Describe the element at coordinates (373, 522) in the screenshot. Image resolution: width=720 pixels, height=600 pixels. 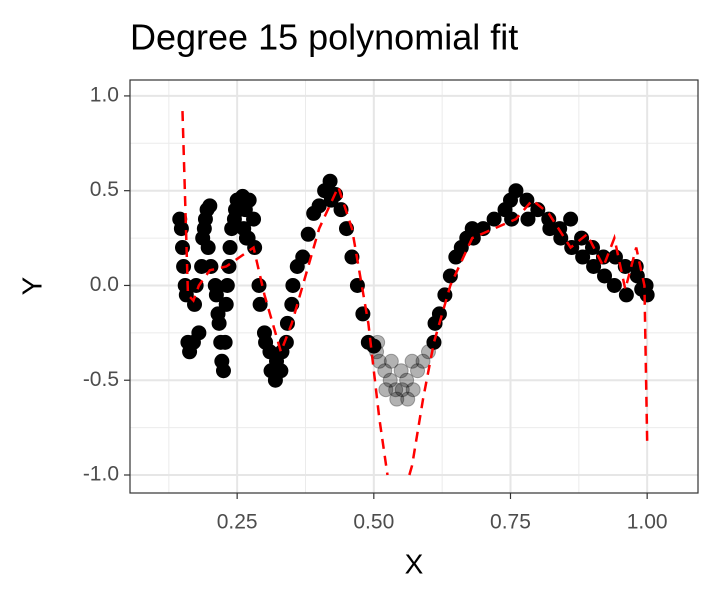
I see `x-tick-label: 0.50` at that location.